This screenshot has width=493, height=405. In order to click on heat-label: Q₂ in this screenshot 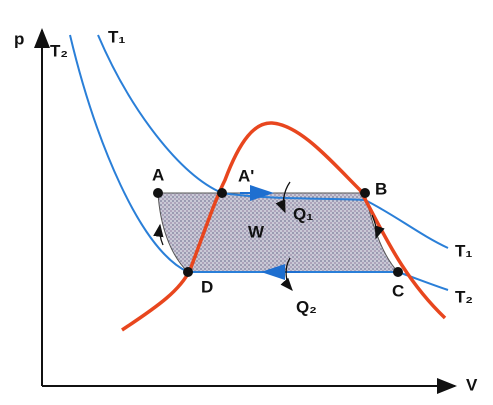, I will do `click(306, 306)`.